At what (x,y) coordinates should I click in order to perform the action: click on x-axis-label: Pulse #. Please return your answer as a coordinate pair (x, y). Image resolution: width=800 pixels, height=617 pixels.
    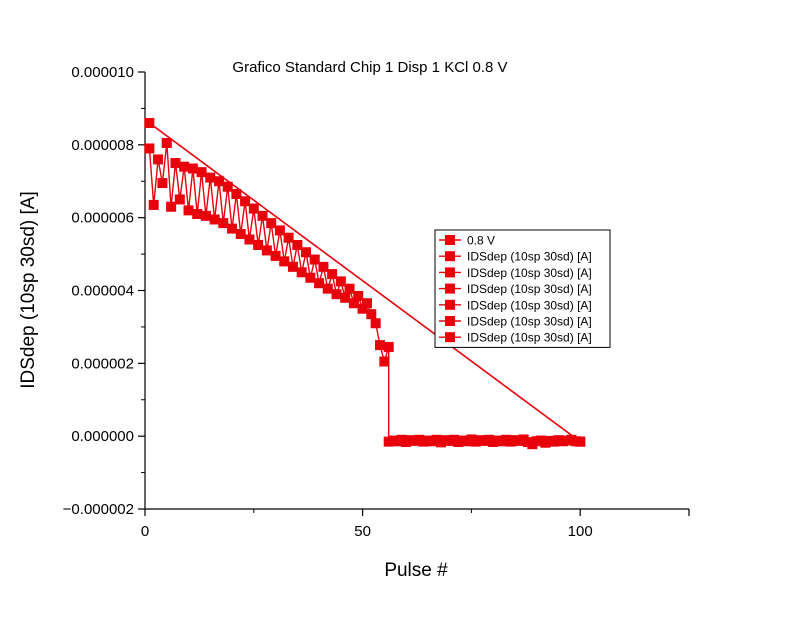
    Looking at the image, I should click on (416, 570).